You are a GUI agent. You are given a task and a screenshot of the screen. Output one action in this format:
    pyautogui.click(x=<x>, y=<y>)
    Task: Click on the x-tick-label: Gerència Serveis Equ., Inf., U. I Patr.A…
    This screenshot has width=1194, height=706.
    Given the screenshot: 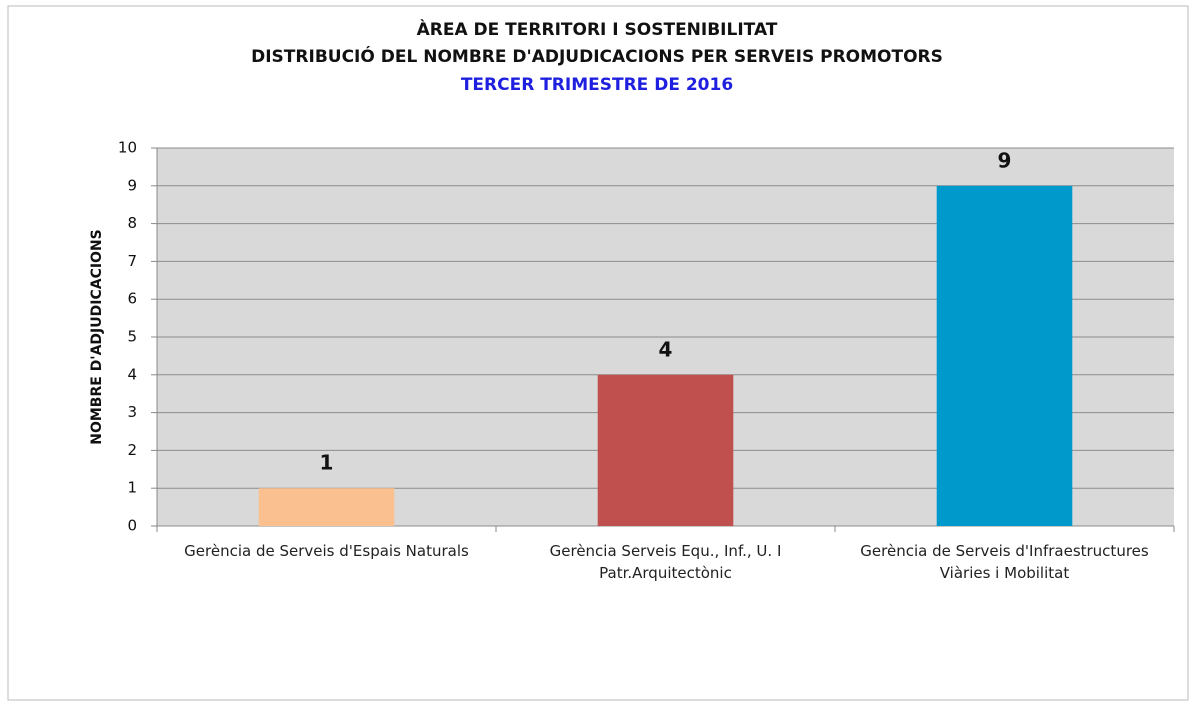 What is the action you would take?
    pyautogui.click(x=665, y=562)
    